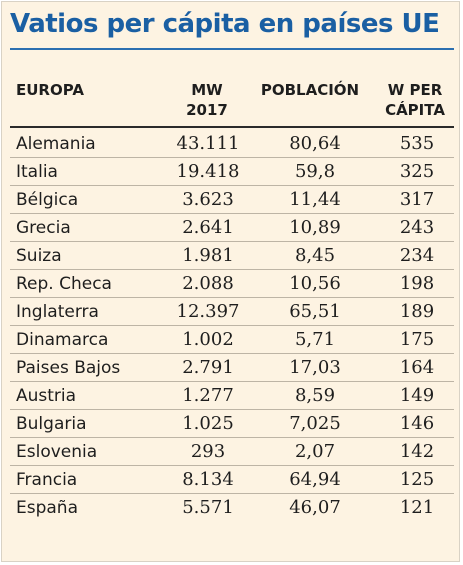  What do you see at coordinates (417, 339) in the screenshot?
I see `cell-w-per-capita: 175` at bounding box center [417, 339].